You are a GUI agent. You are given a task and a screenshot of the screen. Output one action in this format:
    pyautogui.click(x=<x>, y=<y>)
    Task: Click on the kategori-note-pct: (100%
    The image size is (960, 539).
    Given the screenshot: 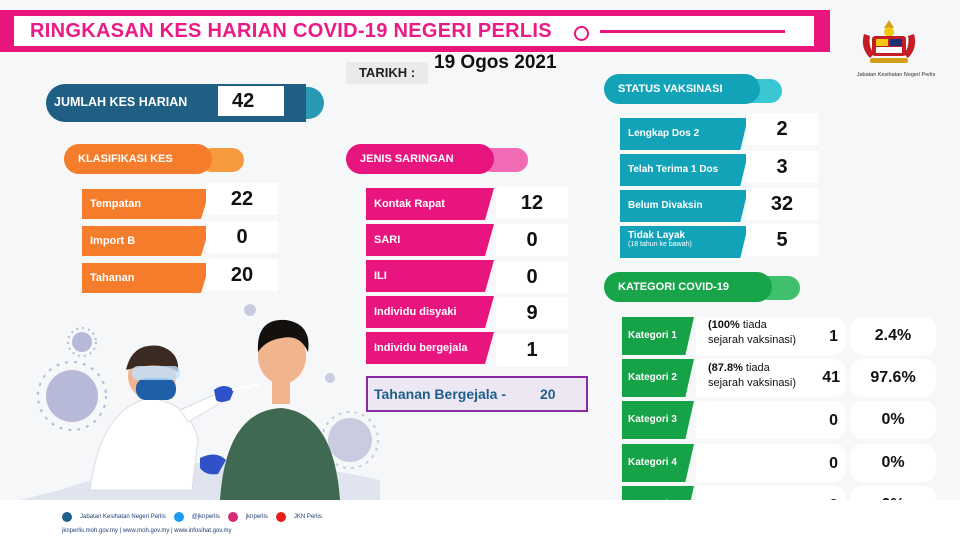 What is the action you would take?
    pyautogui.click(x=724, y=325)
    